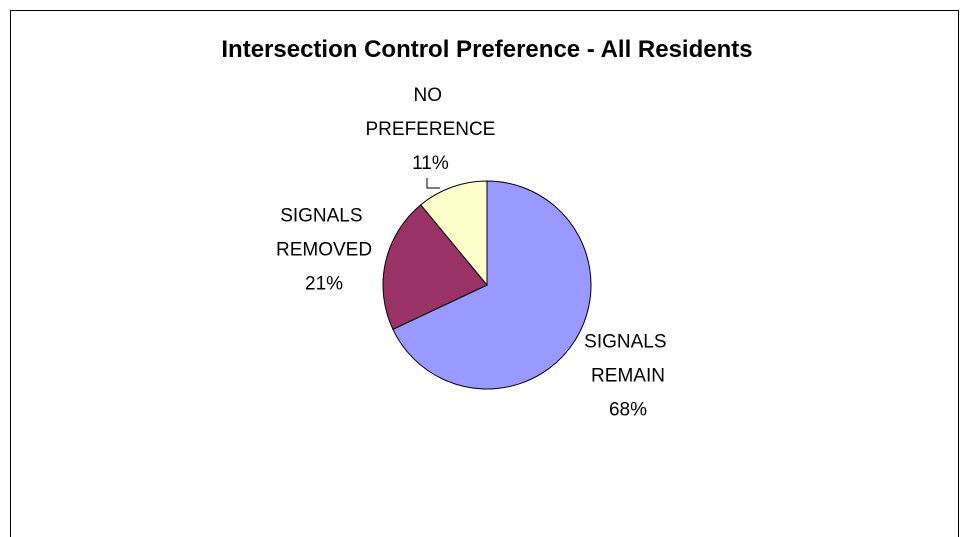  What do you see at coordinates (324, 233) in the screenshot?
I see `slice-category-label: SIGNALS REMOVED` at bounding box center [324, 233].